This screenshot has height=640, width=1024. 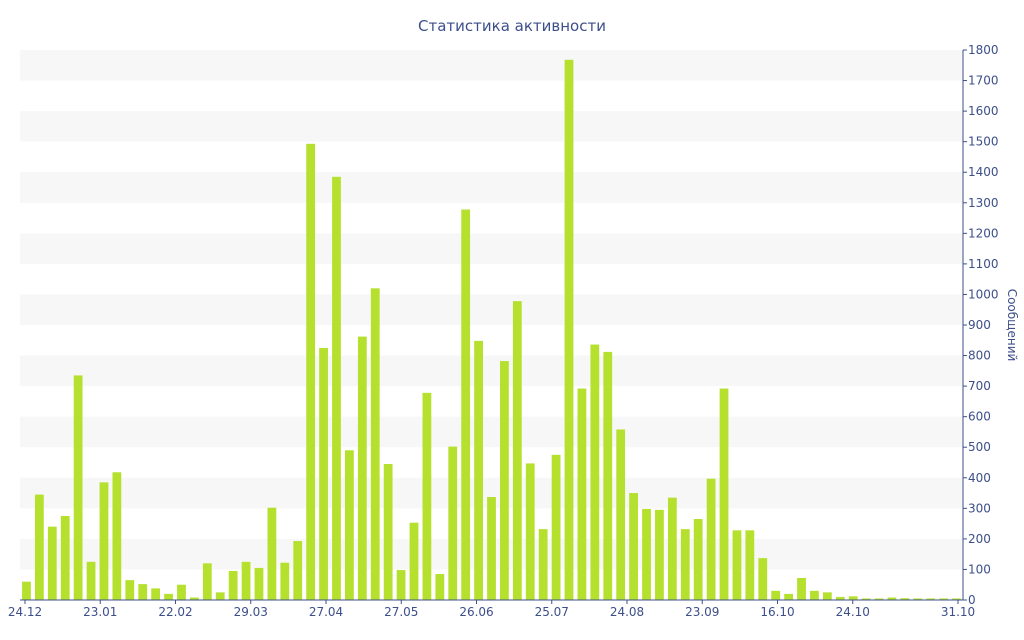 I want to click on x-tick-label: 23.09, so click(x=702, y=612).